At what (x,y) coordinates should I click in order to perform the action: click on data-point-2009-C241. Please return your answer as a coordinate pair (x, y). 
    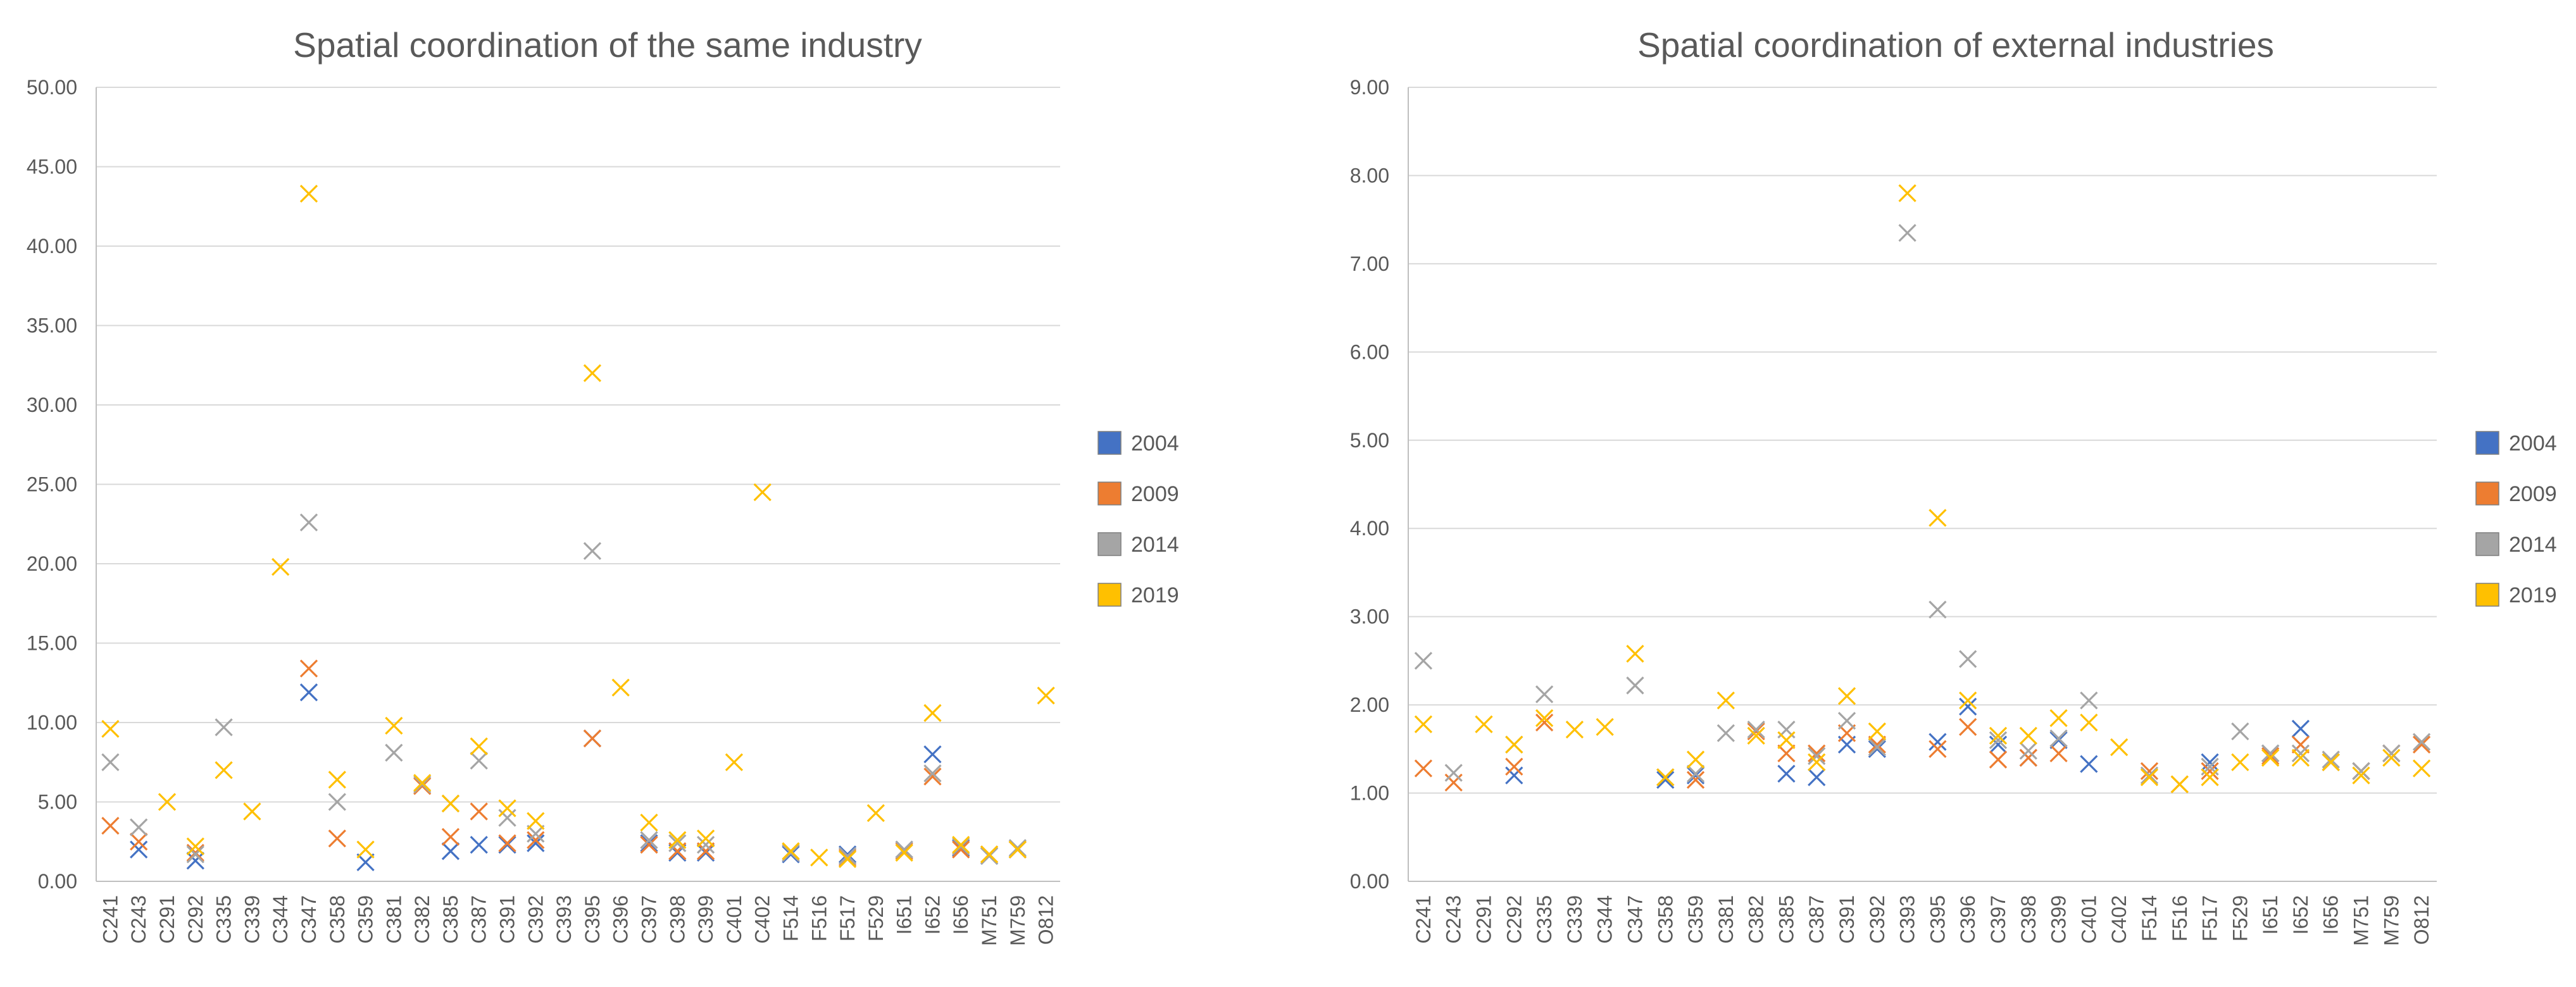
    Looking at the image, I should click on (1423, 768).